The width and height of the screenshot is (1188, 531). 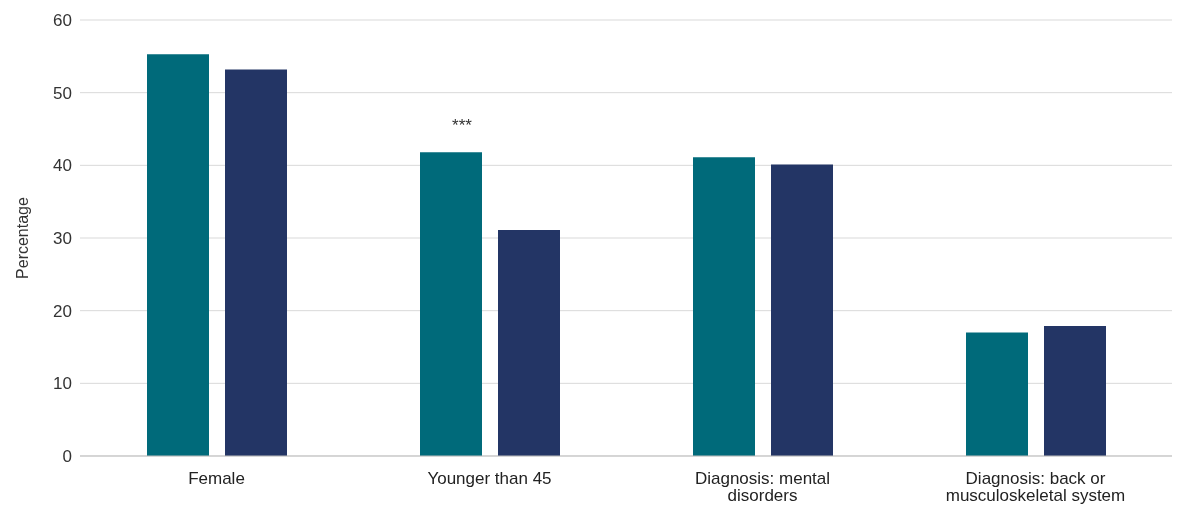 I want to click on y-tick-label: 30, so click(x=62, y=239).